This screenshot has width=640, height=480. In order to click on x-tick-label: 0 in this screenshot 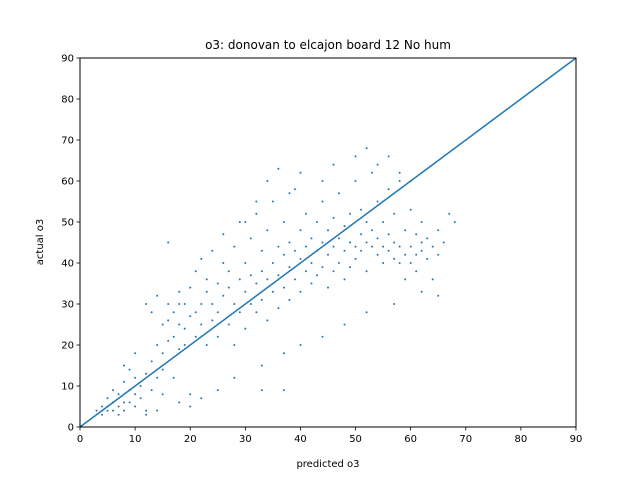, I will do `click(80, 439)`.